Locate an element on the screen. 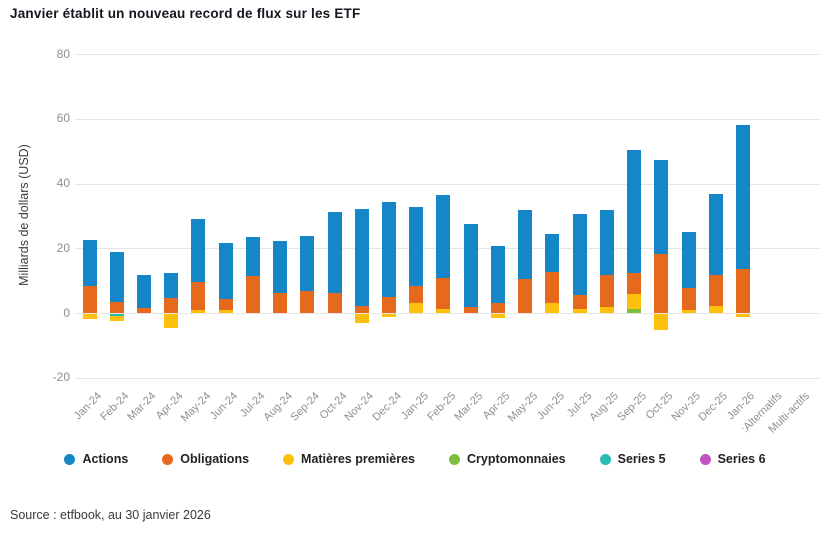 This screenshot has width=830, height=541. y-tick-label: 40 is located at coordinates (63, 183).